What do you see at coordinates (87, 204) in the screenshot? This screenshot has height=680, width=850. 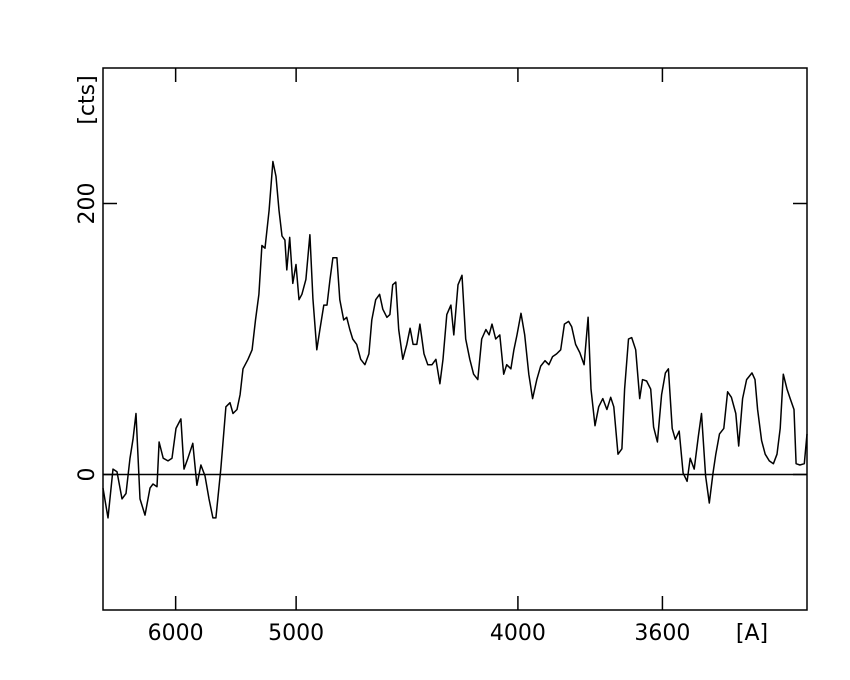 I see `y-tick-label: 200` at bounding box center [87, 204].